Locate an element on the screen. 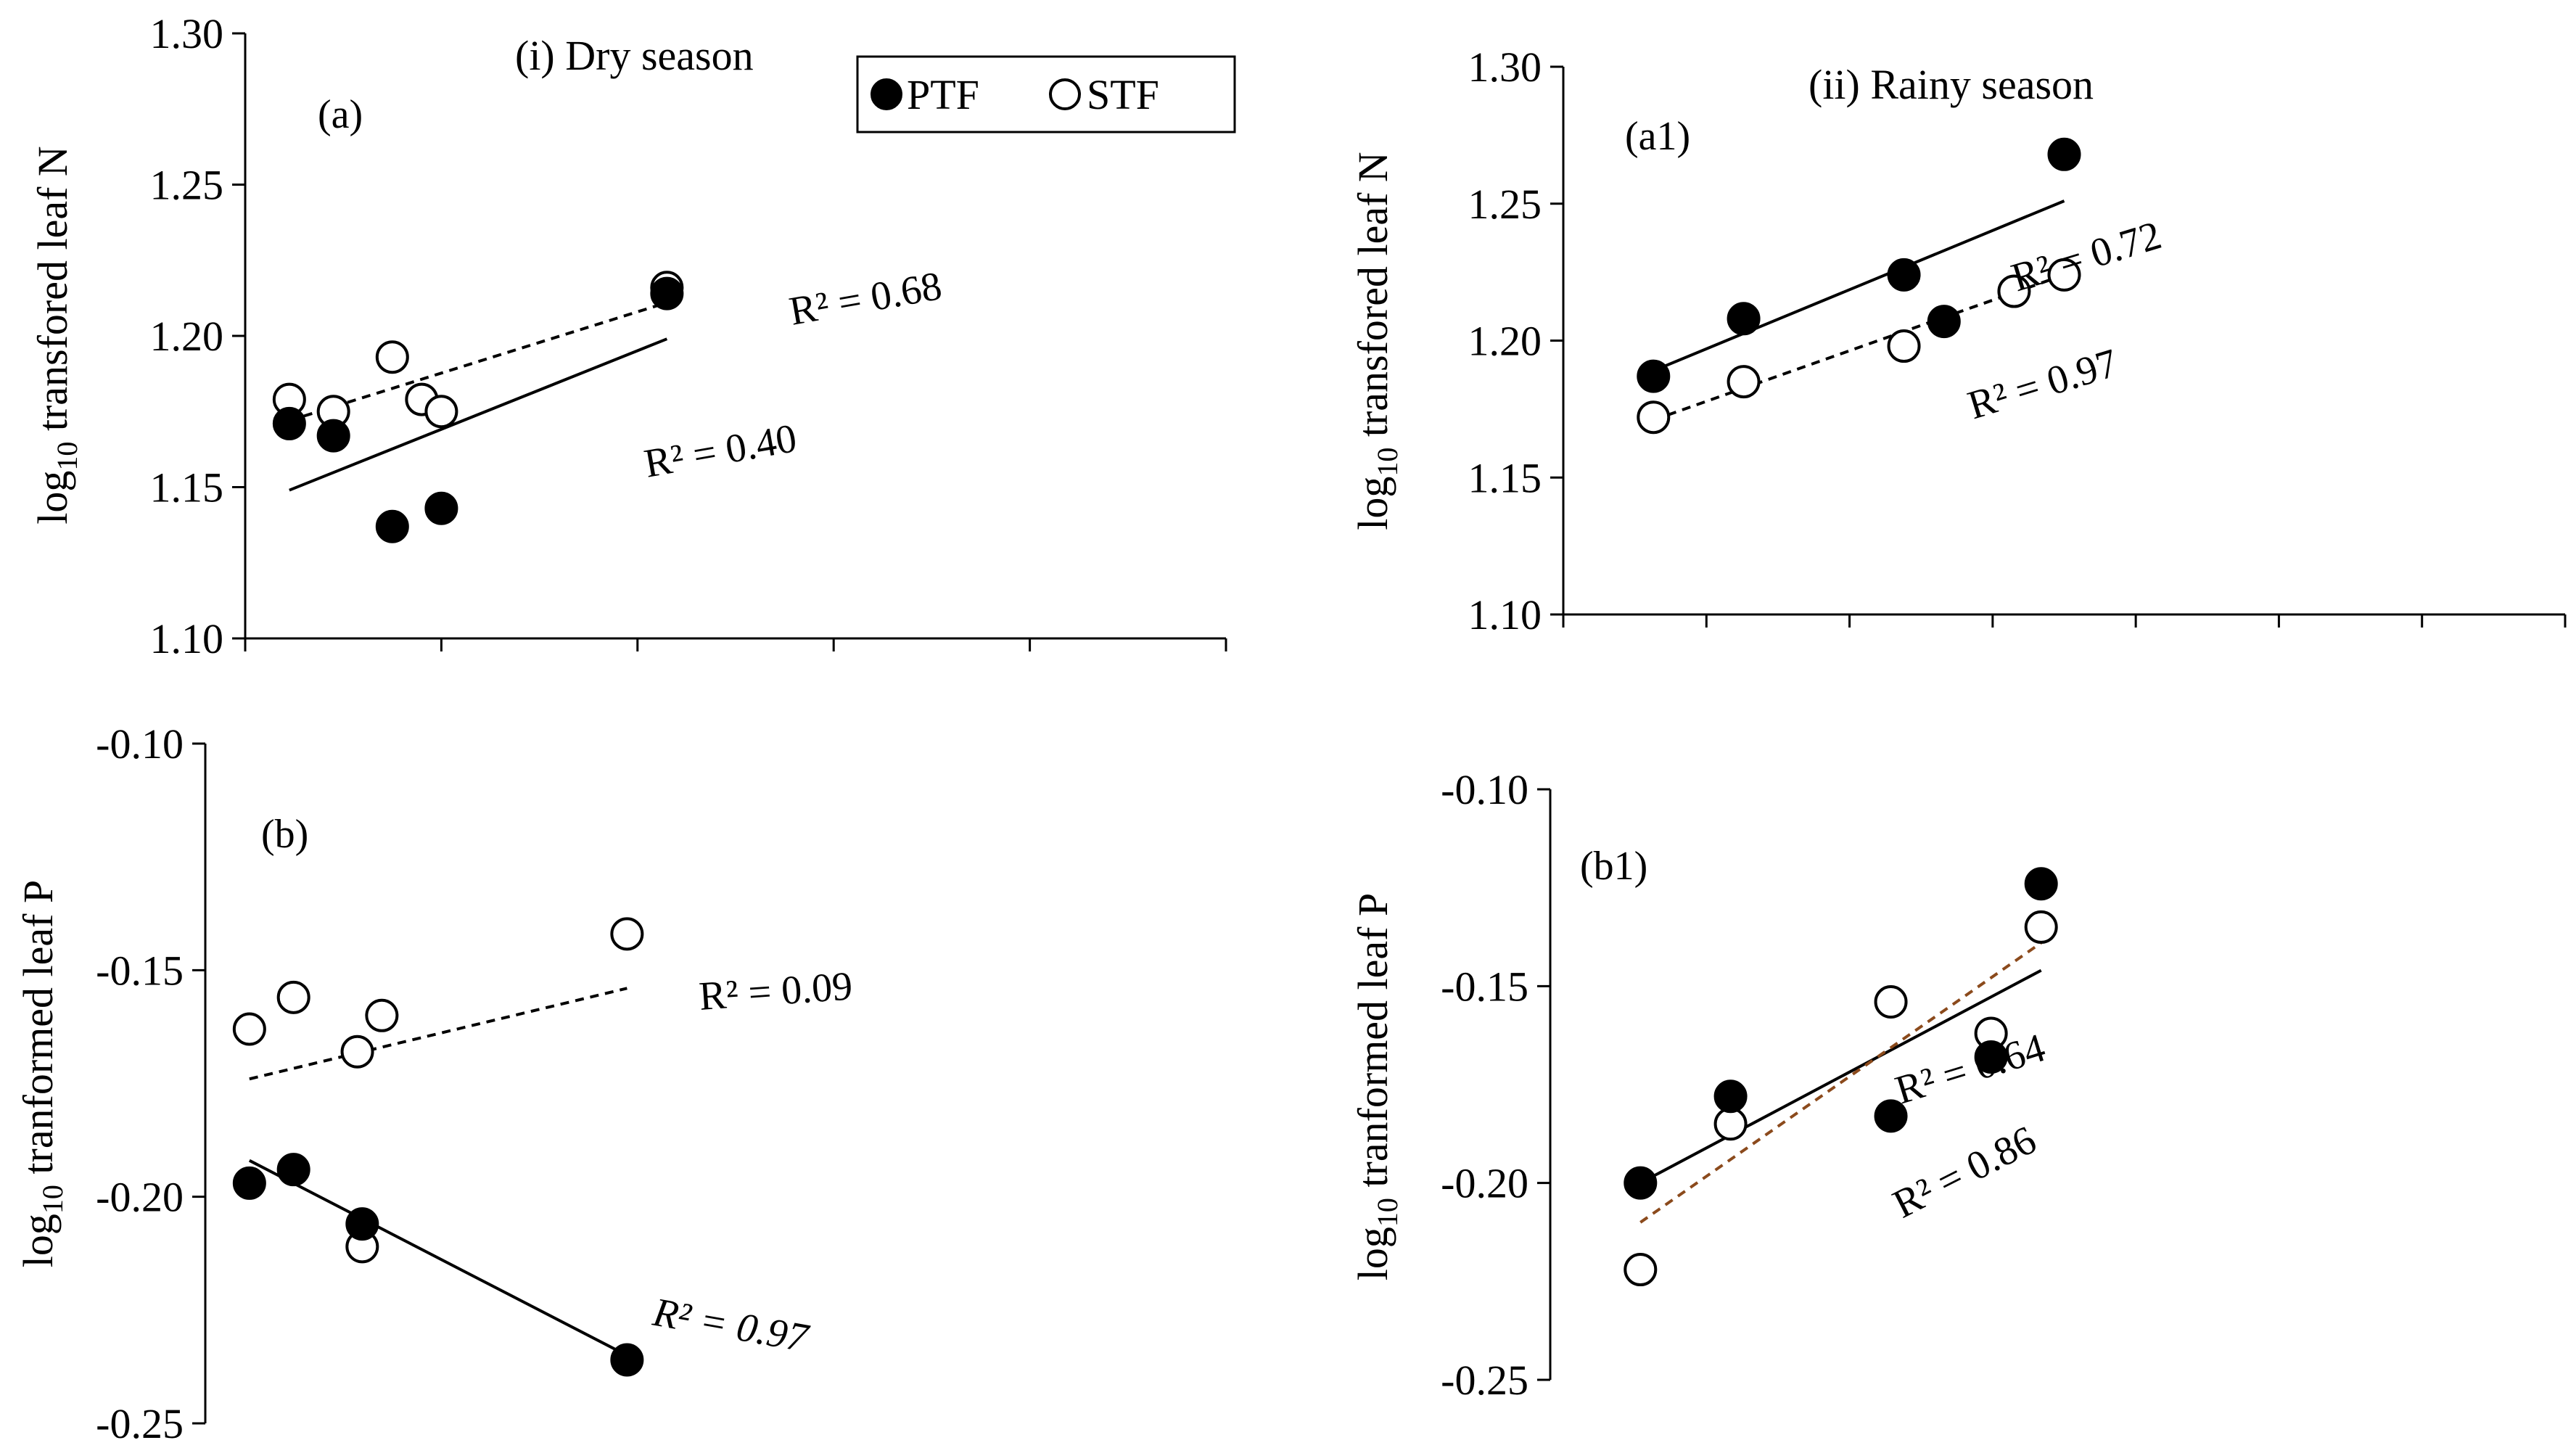  season-title: (i) Dry season is located at coordinates (634, 55).